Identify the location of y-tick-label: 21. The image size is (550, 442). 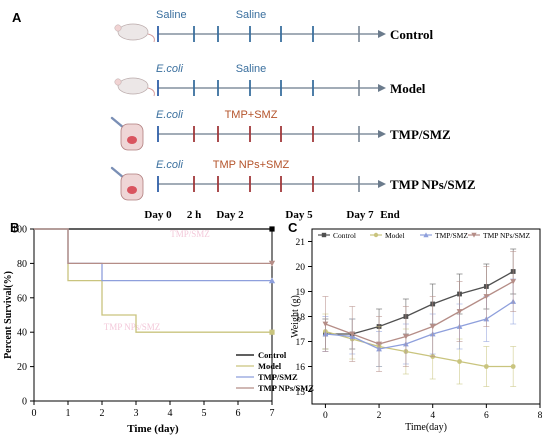
(301, 243).